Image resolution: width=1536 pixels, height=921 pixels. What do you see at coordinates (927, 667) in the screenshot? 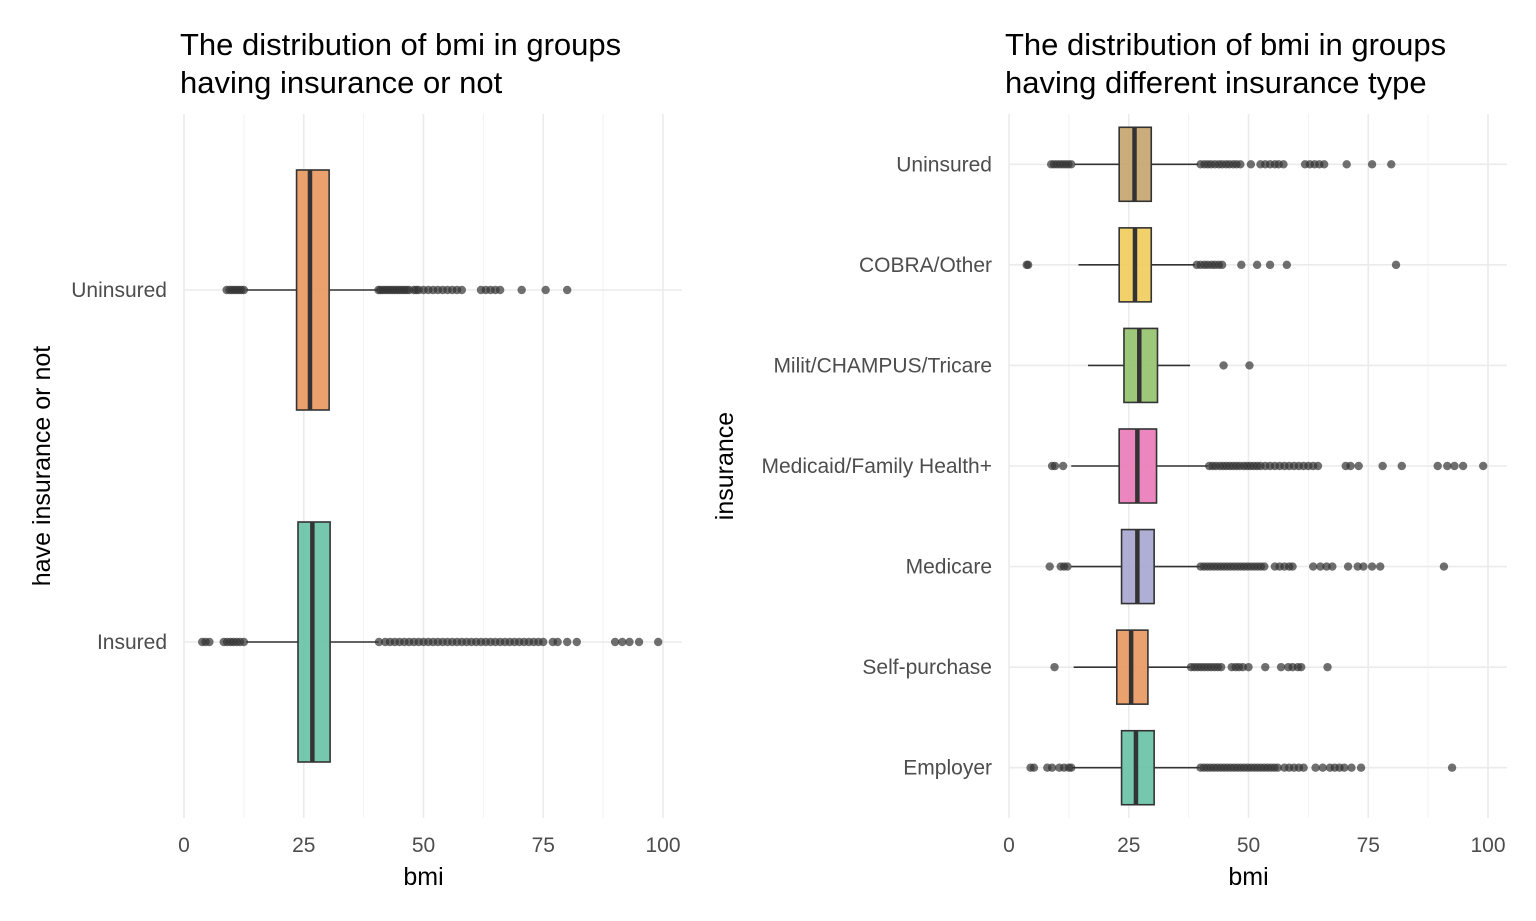
I see `y-tick-label: Self-purchase` at bounding box center [927, 667].